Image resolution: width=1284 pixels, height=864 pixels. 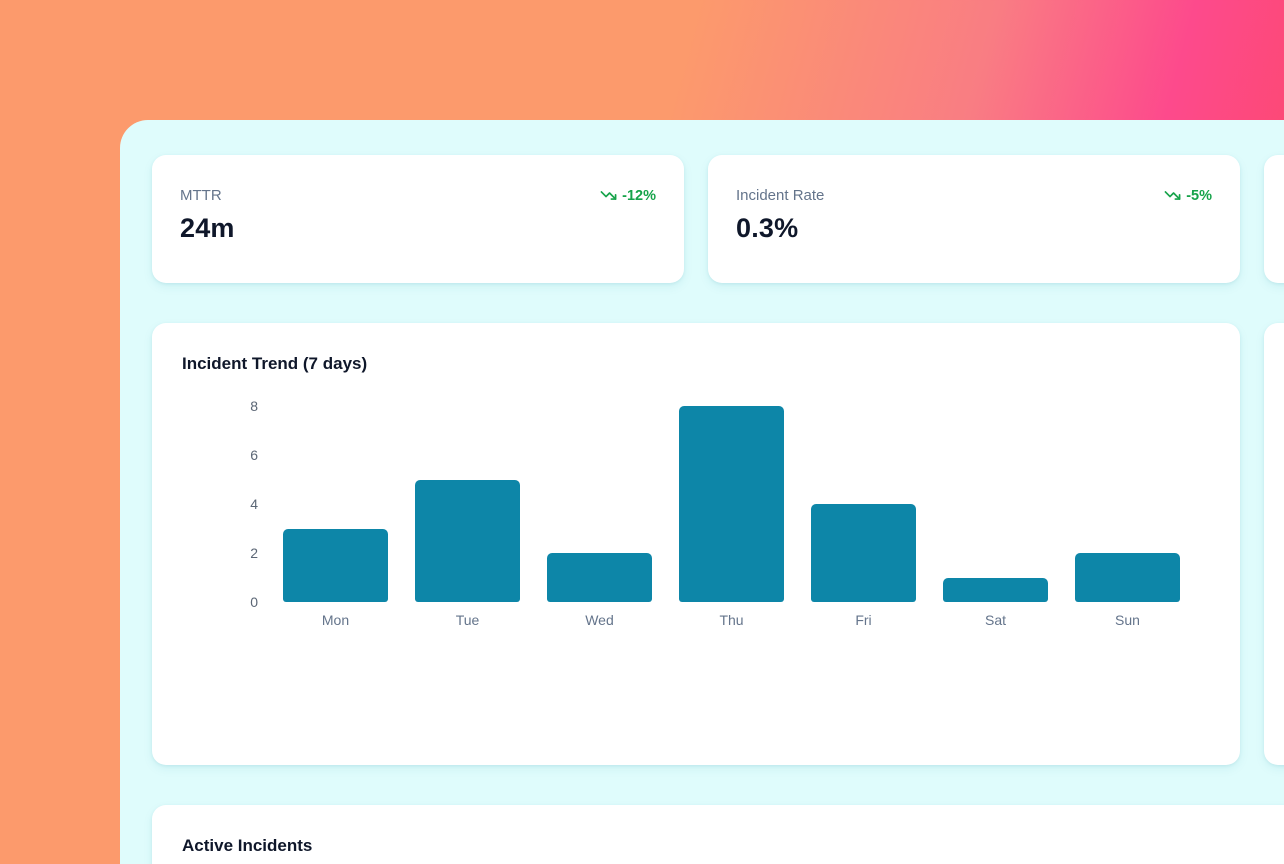 I want to click on y-tick-label: 6, so click(x=254, y=455).